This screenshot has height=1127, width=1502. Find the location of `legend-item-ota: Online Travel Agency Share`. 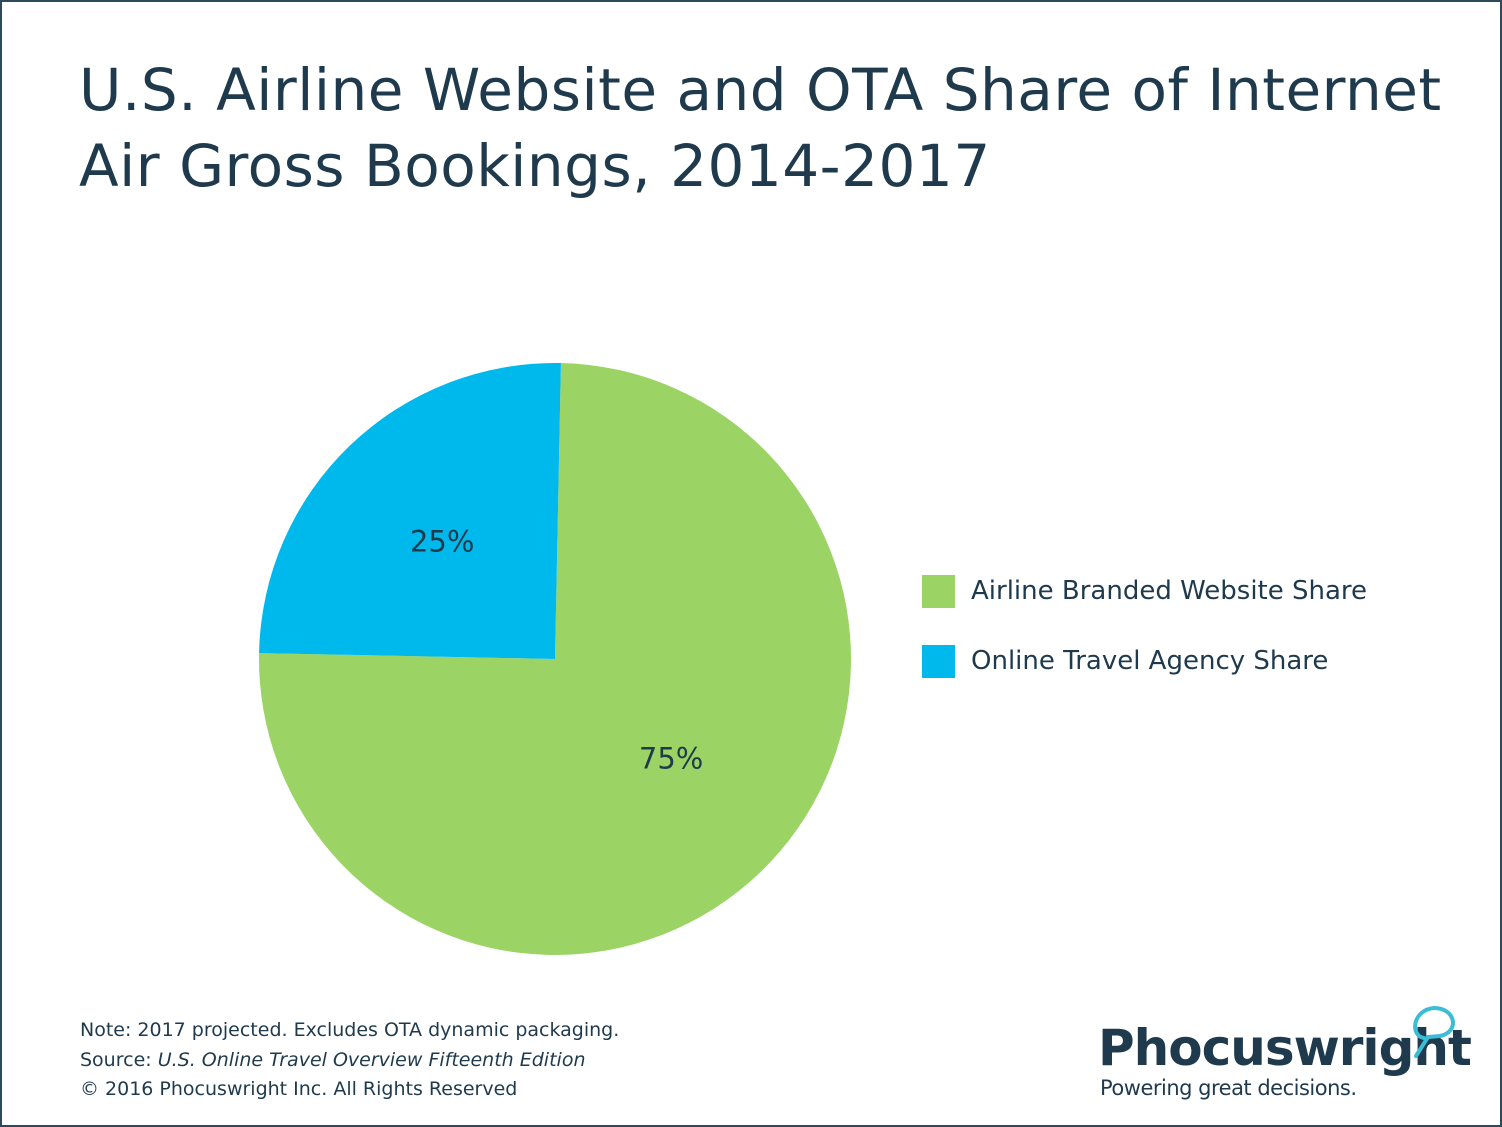

legend-item-ota: Online Travel Agency Share is located at coordinates (1144, 661).